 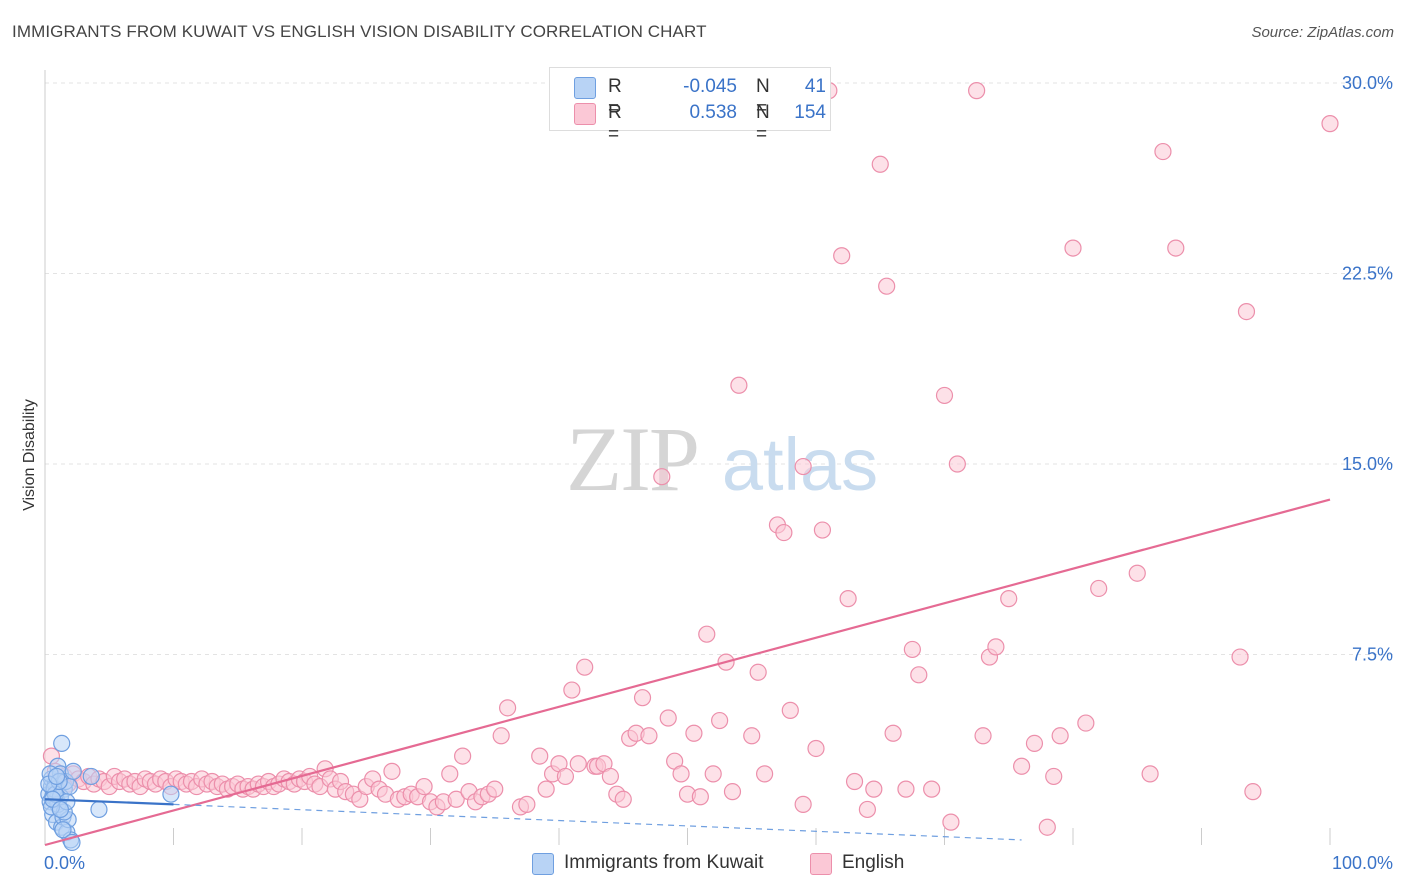 I want to click on stats-legend: R = -0.045 N = 41 R = 0.538 N = 154, so click(x=690, y=106).